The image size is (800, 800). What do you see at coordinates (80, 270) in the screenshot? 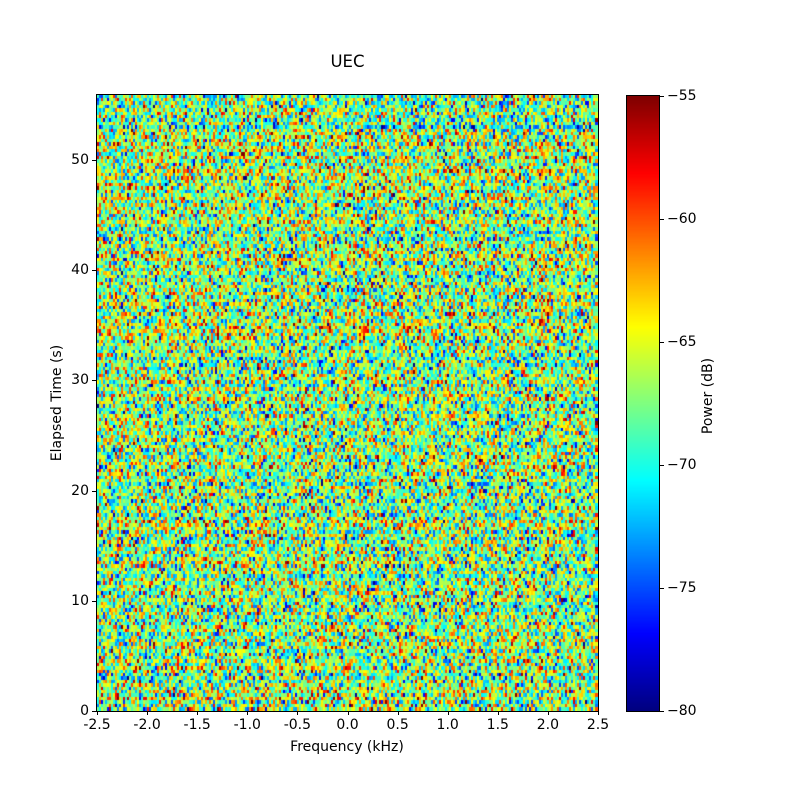
I see `y-tick-label: 40` at bounding box center [80, 270].